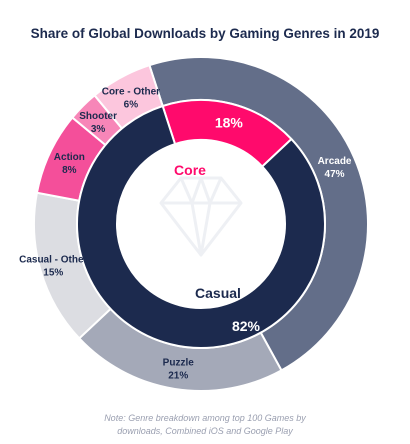  I want to click on outer-value-action: 8%, so click(69, 170).